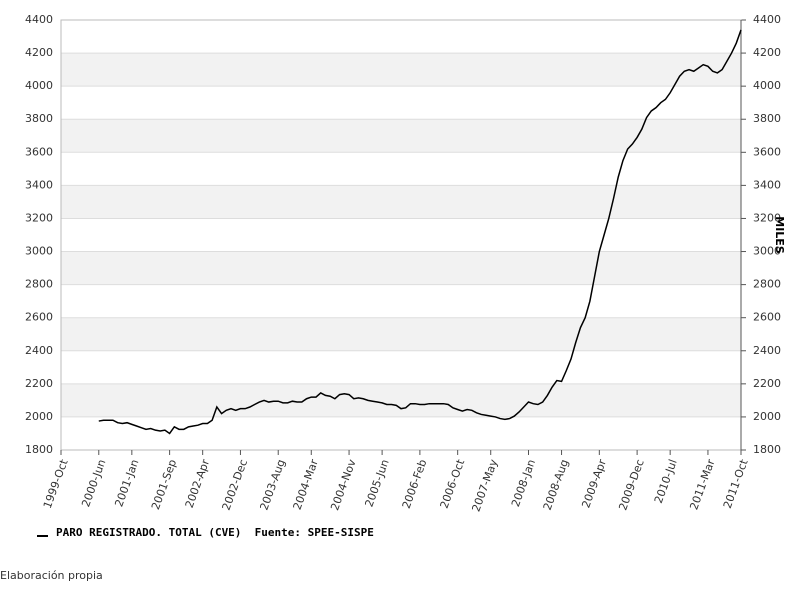 This screenshot has height=604, width=800. I want to click on x-tick-label: 2011-Oct, so click(736, 483).